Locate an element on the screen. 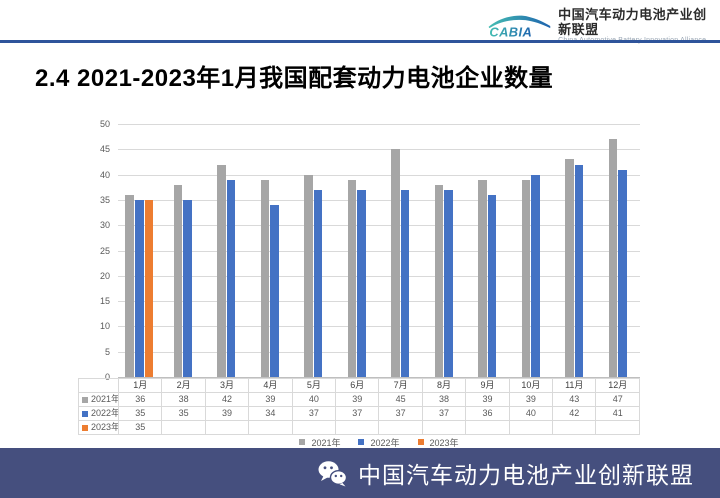 The image size is (720, 498). bar-2022年-8月 is located at coordinates (448, 283).